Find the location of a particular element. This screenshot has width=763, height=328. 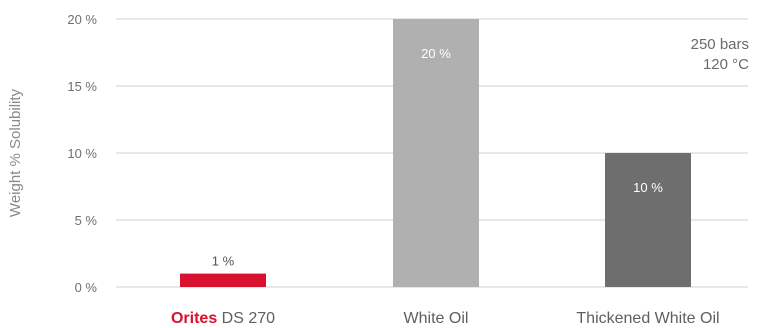

brand-name: Orites is located at coordinates (194, 318).